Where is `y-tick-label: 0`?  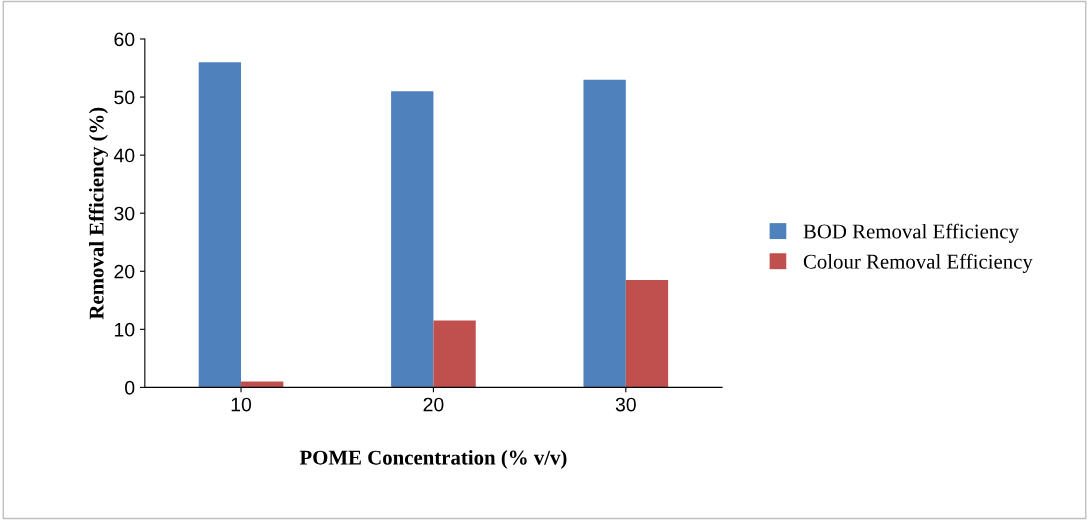 y-tick-label: 0 is located at coordinates (130, 387).